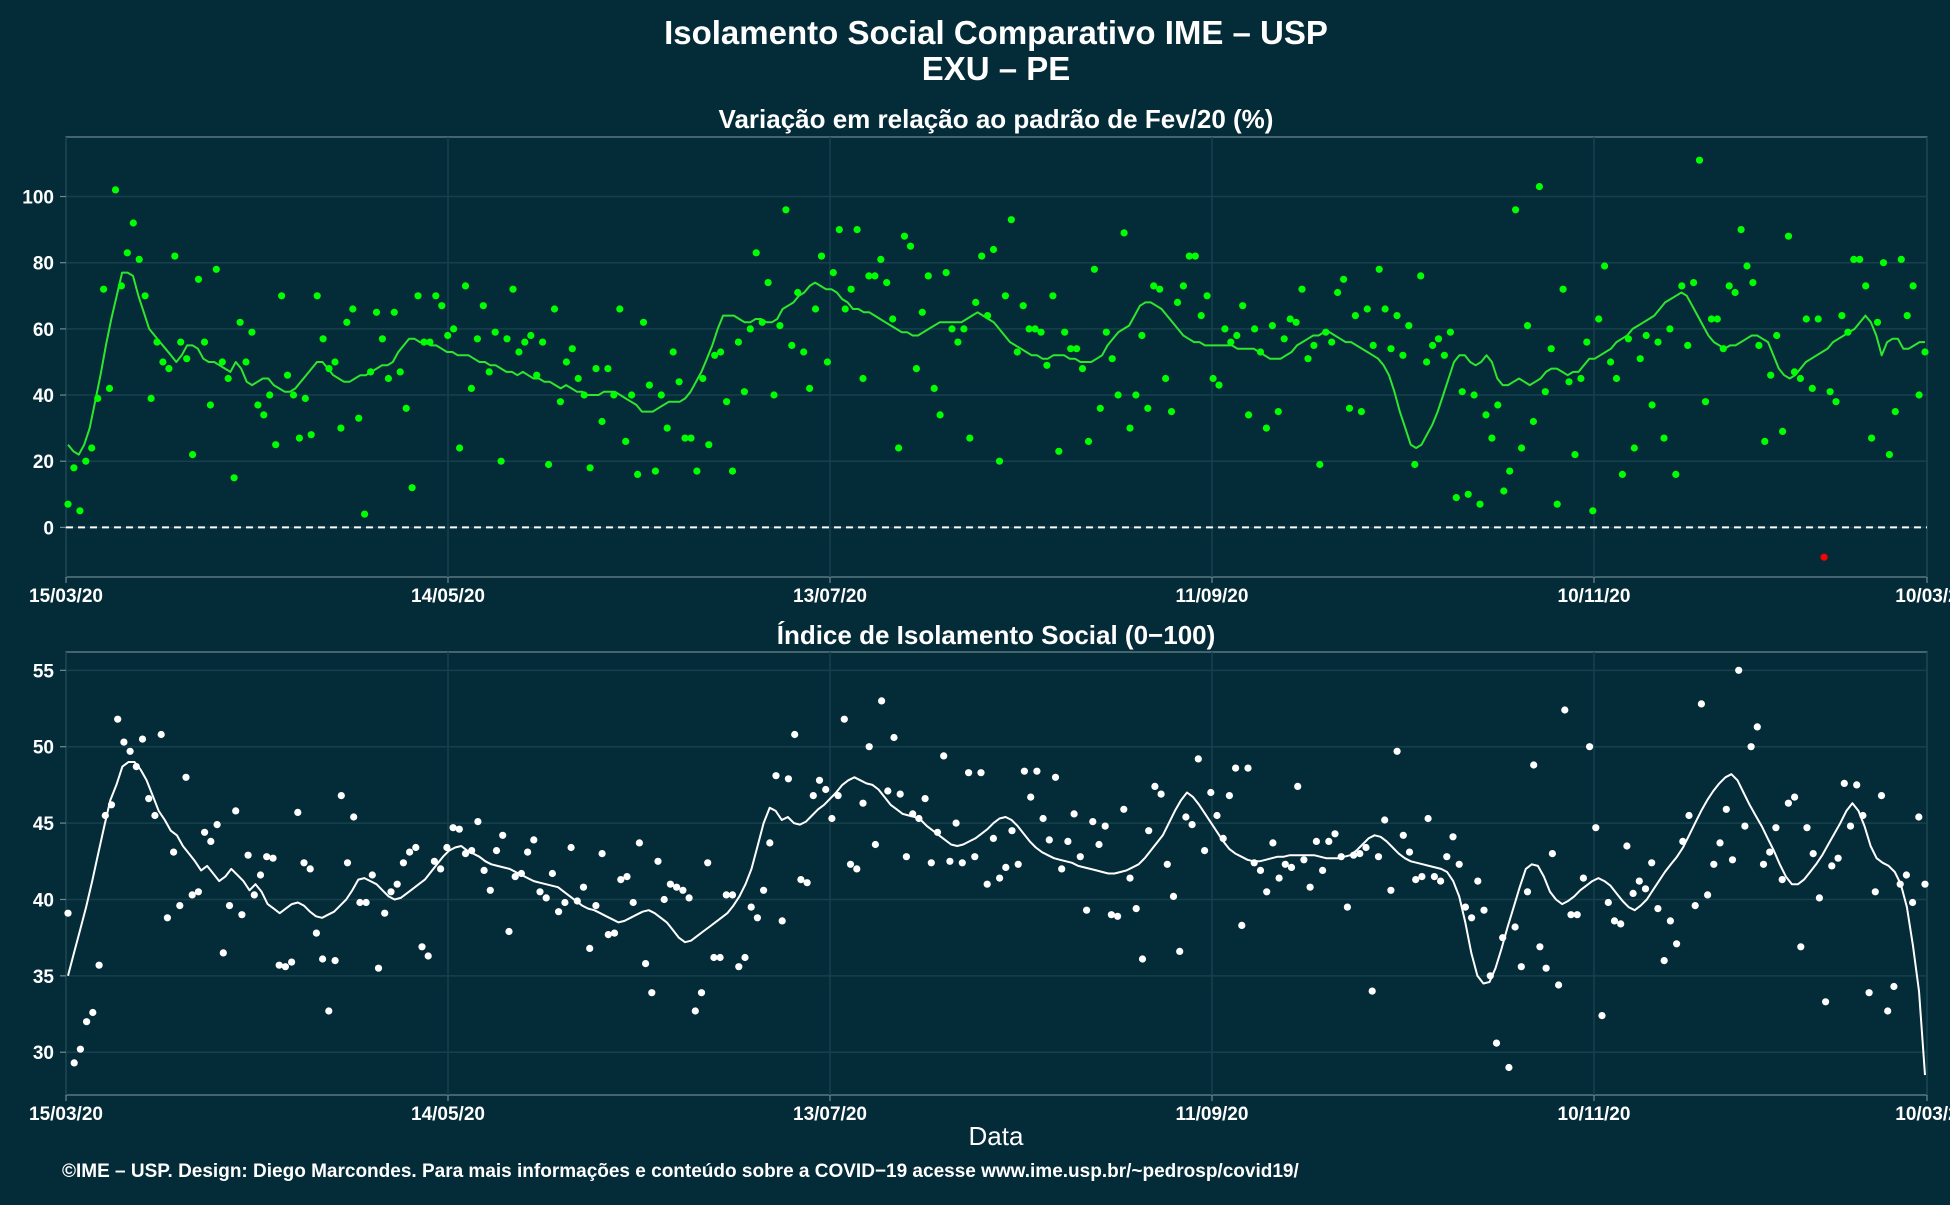 Image resolution: width=1950 pixels, height=1205 pixels. Describe the element at coordinates (830, 596) in the screenshot. I see `x-tick-label: 13/07/20` at that location.